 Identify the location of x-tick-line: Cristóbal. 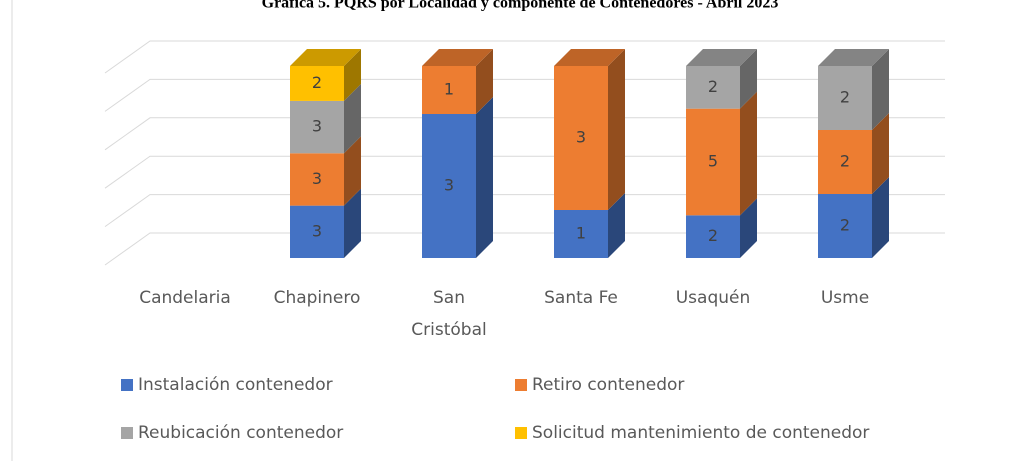
(448, 330).